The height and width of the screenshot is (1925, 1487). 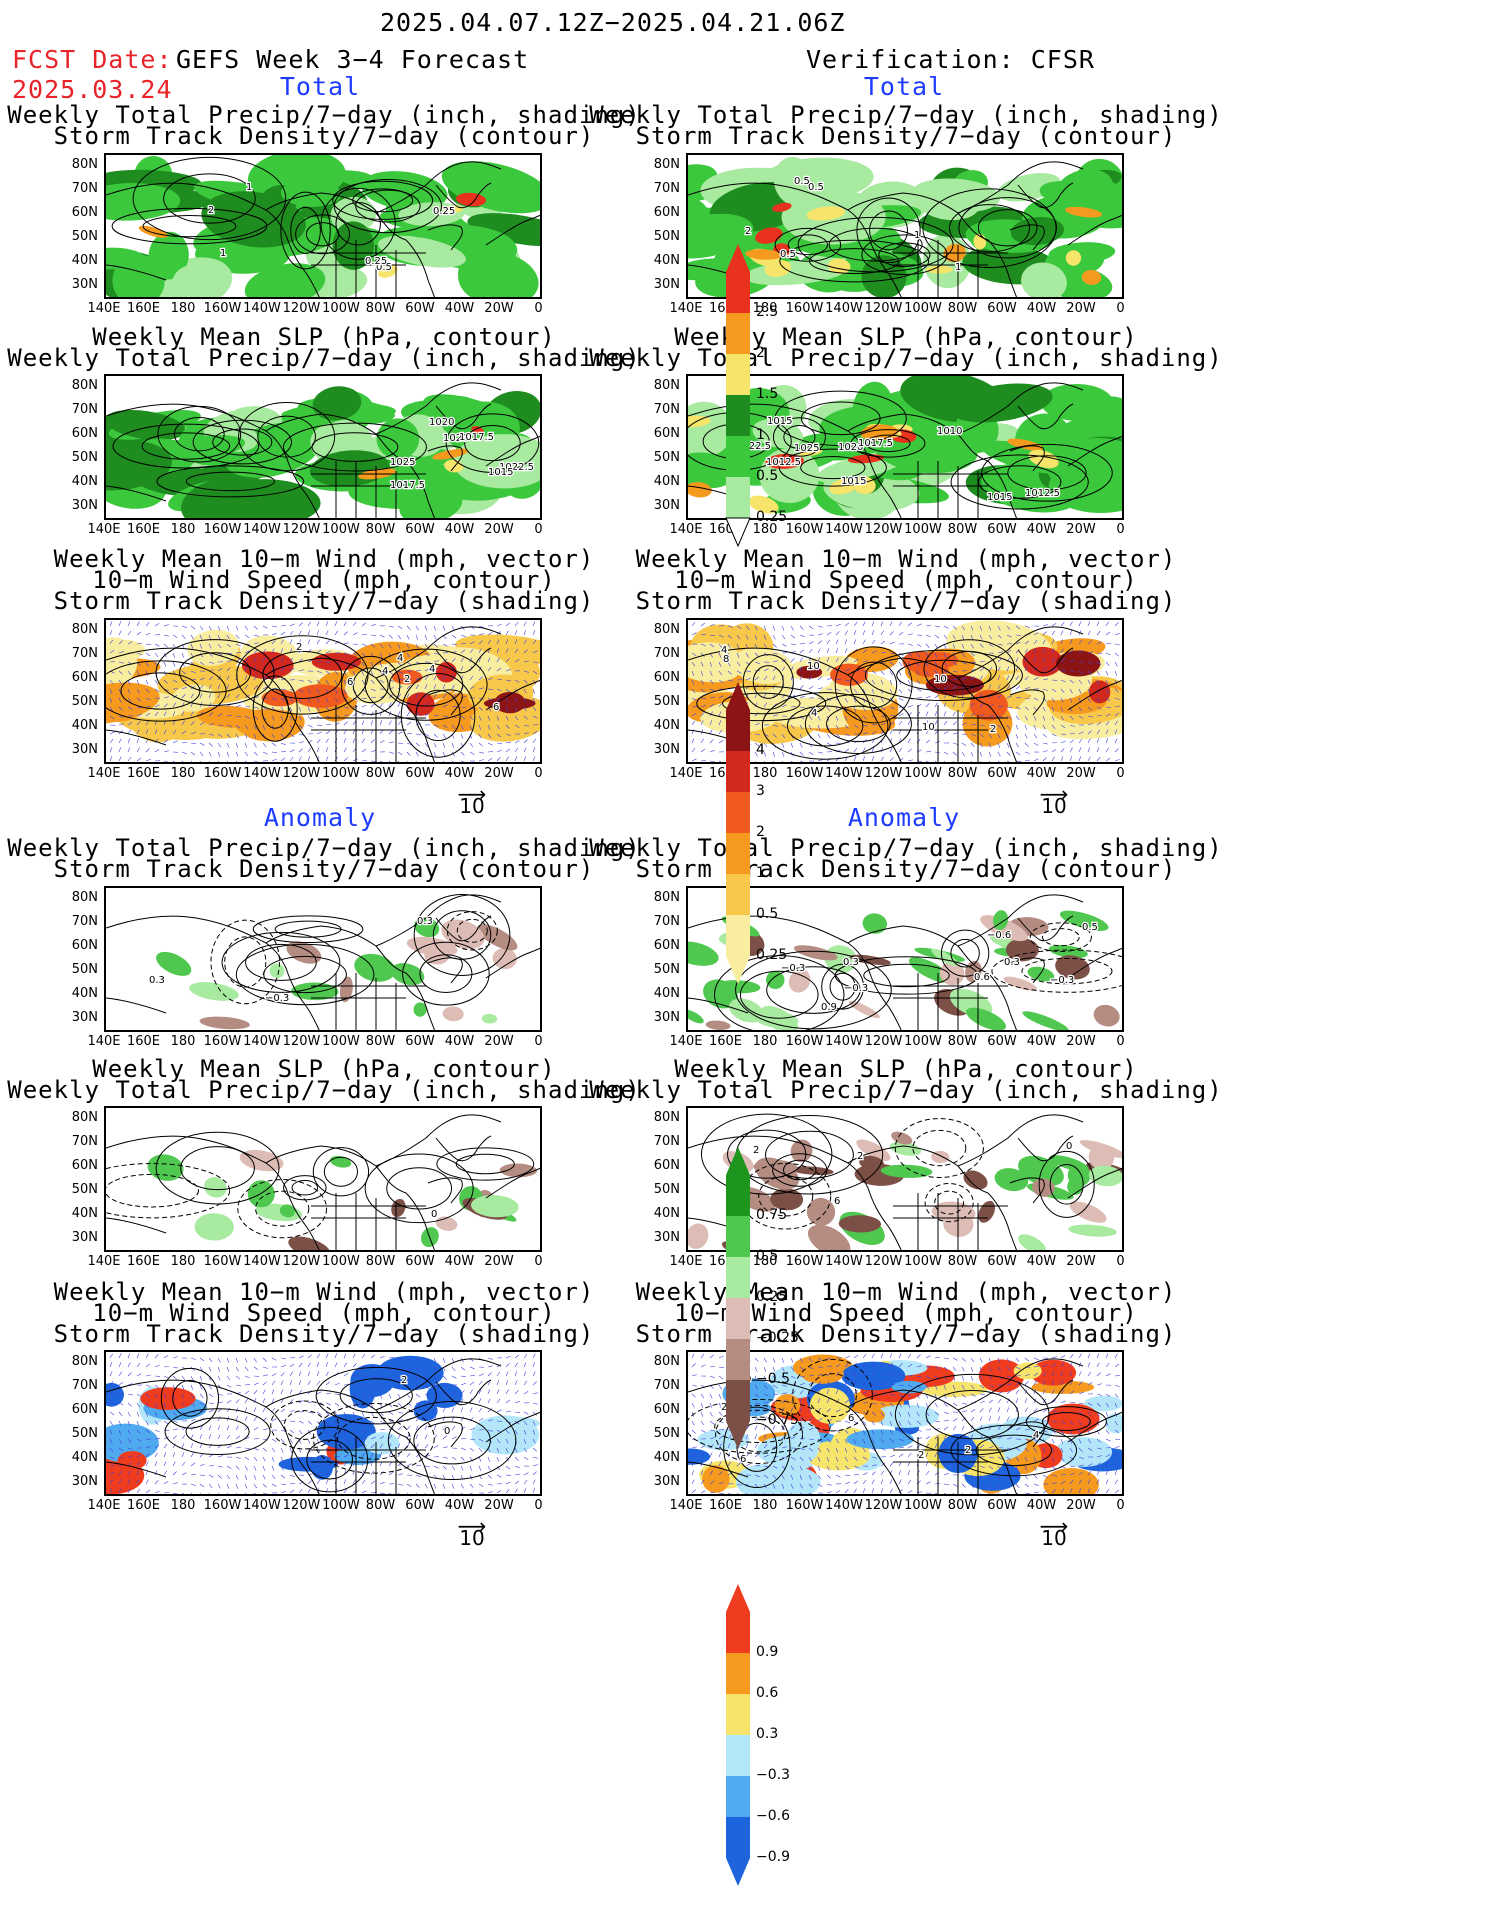 What do you see at coordinates (301, 1041) in the screenshot?
I see `longitude-tick-label: 120W` at bounding box center [301, 1041].